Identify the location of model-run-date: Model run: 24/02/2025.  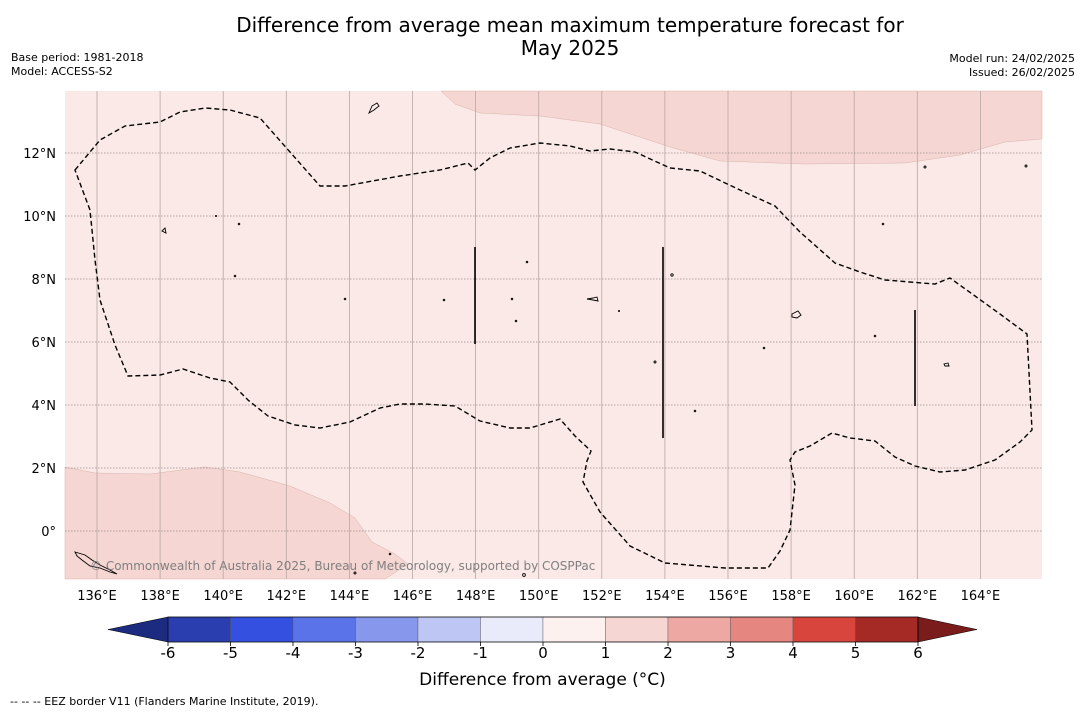
(1012, 58).